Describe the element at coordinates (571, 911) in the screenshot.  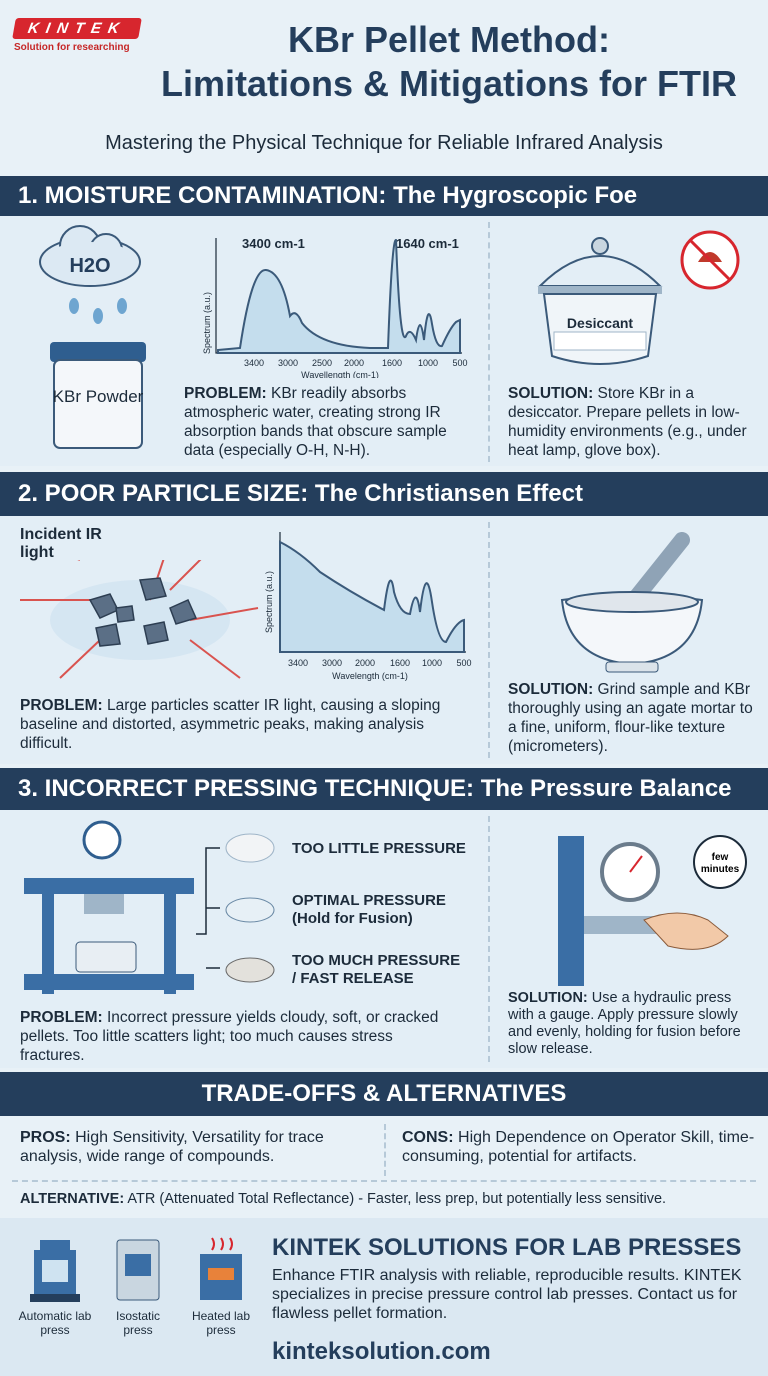
I see `pipe` at that location.